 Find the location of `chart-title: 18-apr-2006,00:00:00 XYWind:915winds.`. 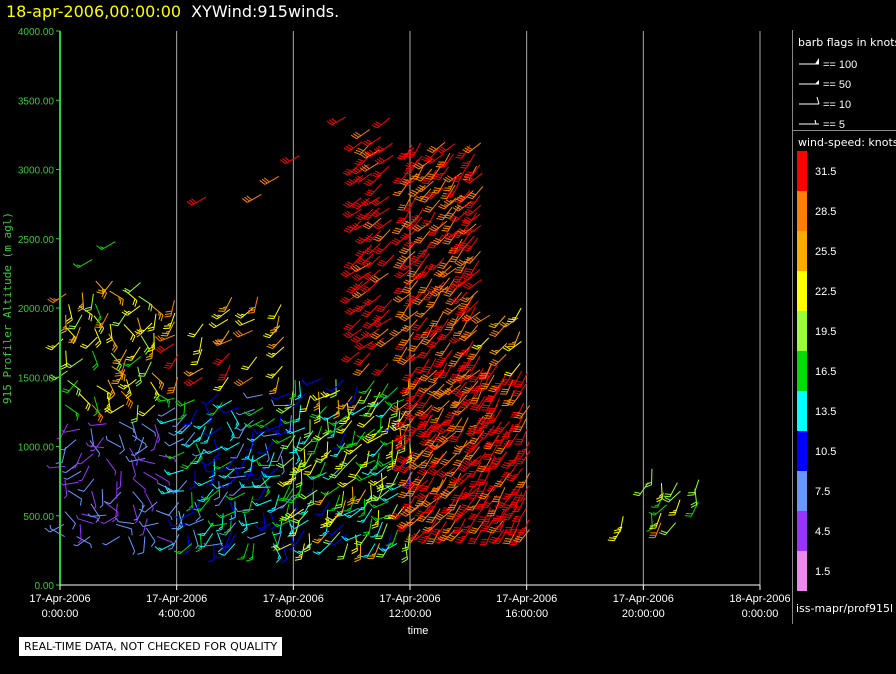

chart-title: 18-apr-2006,00:00:00 XYWind:915winds. is located at coordinates (172, 11).